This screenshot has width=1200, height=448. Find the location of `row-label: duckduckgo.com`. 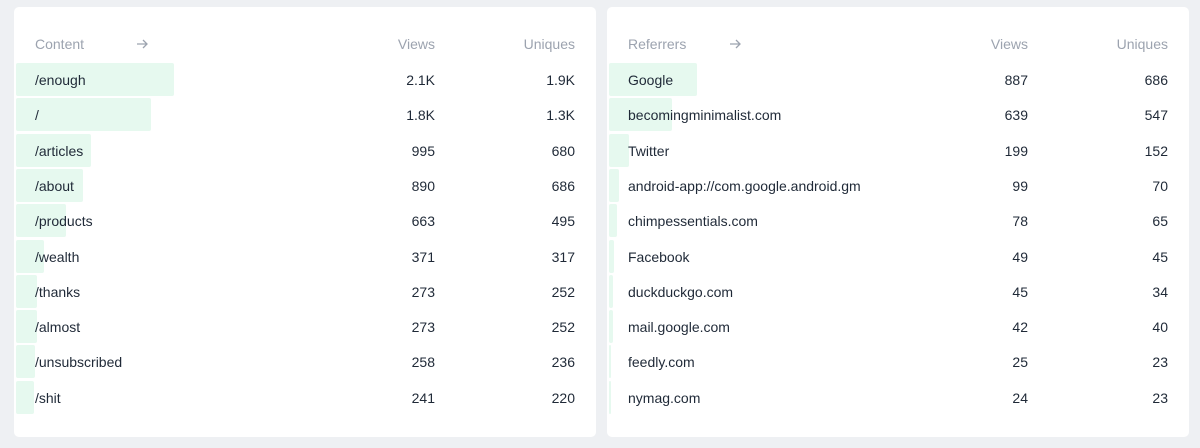

row-label: duckduckgo.com is located at coordinates (681, 291).